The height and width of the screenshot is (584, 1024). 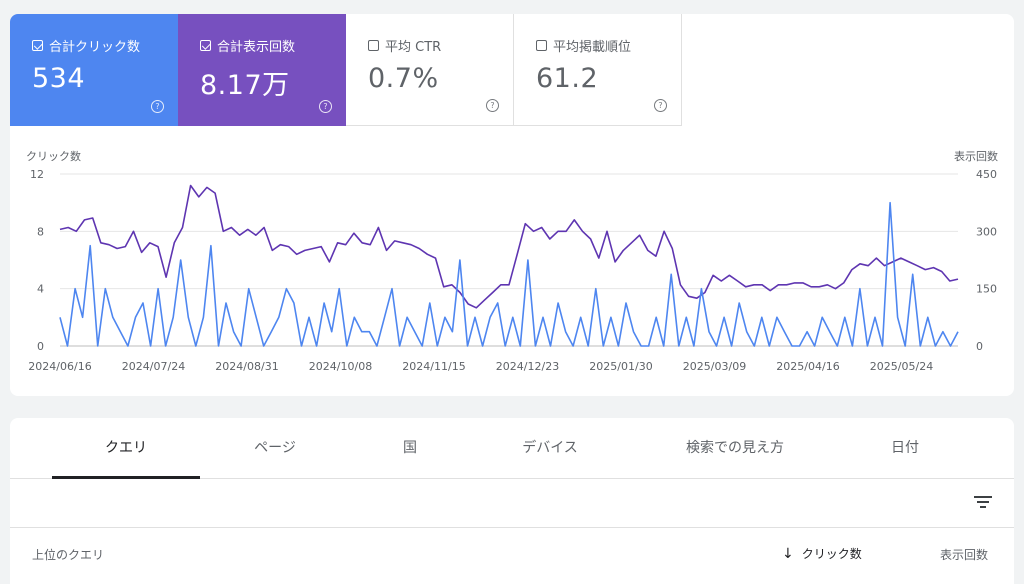 I want to click on metric-total-impressions: 合計表示回数 8.17万 ?, so click(x=262, y=70).